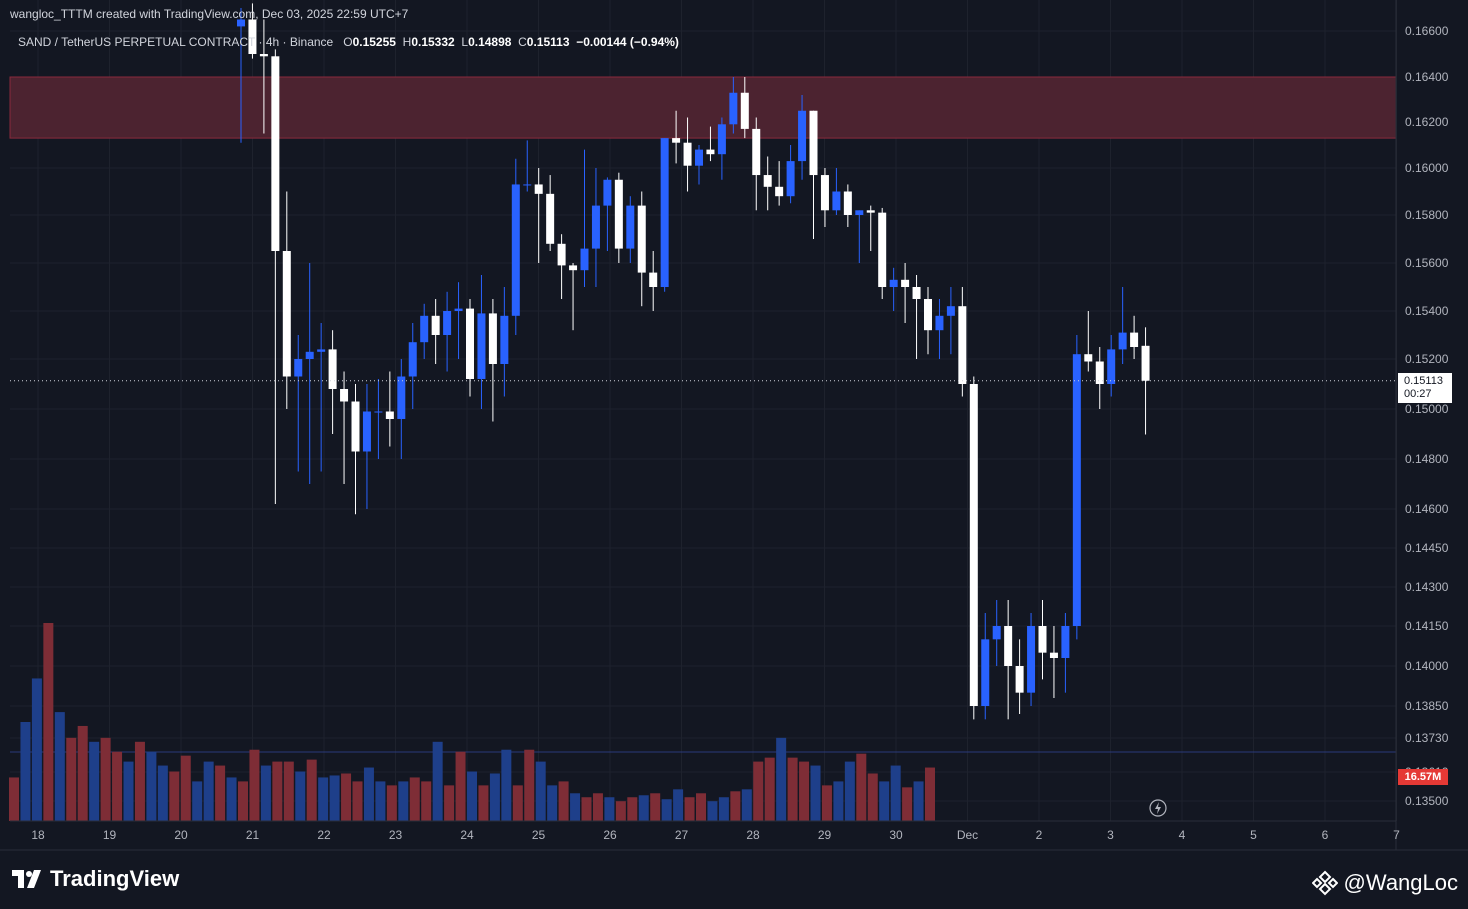  What do you see at coordinates (1182, 835) in the screenshot?
I see `time-tick-label: 4` at bounding box center [1182, 835].